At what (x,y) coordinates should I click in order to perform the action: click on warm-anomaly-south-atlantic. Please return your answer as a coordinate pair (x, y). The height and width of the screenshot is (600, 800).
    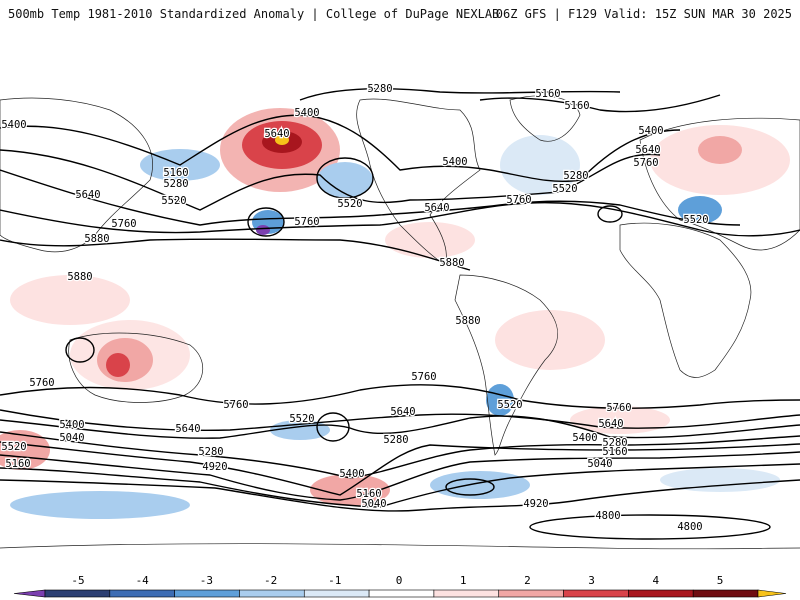
    Looking at the image, I should click on (620, 420).